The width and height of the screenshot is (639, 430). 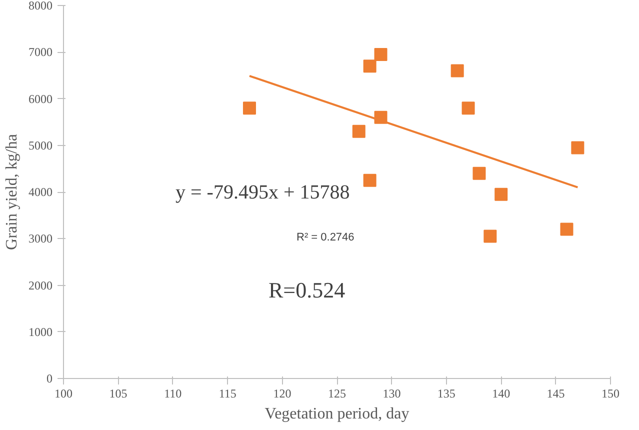 I want to click on y-tick-label: 6000, so click(x=40, y=99).